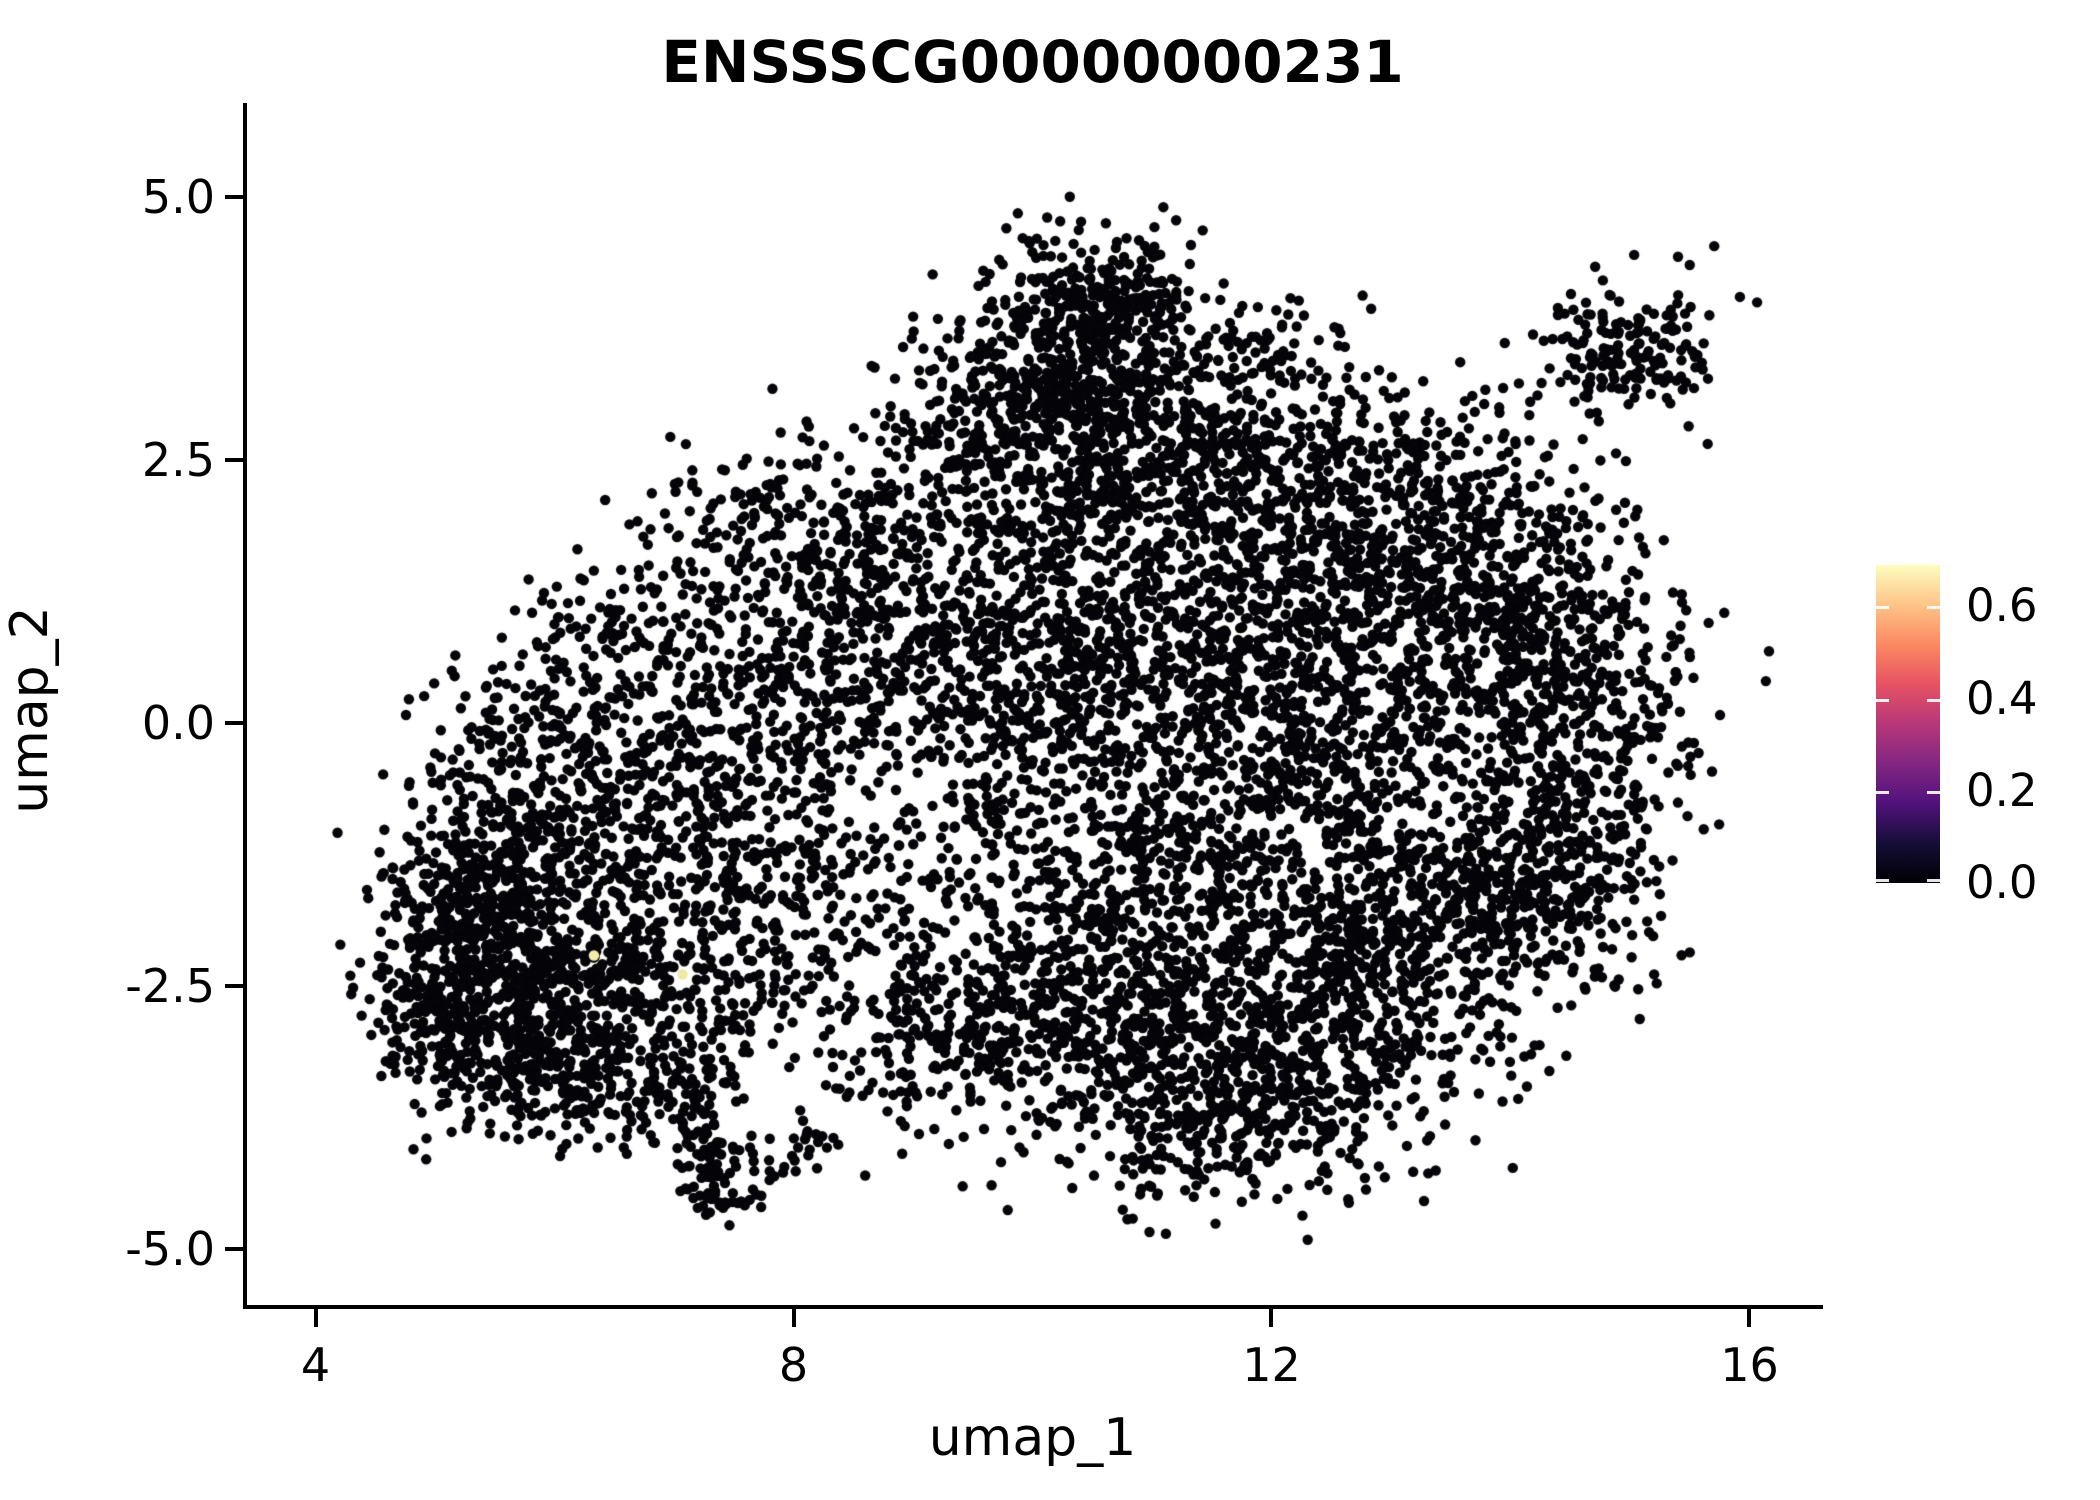 This screenshot has height=1500, width=2100. What do you see at coordinates (1032, 62) in the screenshot?
I see `chart-title: ENSSSCG00000000231` at bounding box center [1032, 62].